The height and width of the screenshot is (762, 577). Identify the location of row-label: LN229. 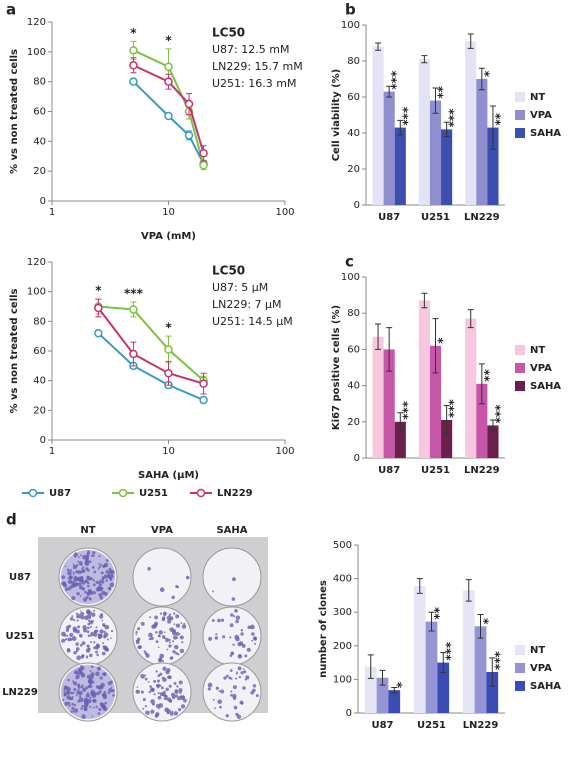
(20, 692).